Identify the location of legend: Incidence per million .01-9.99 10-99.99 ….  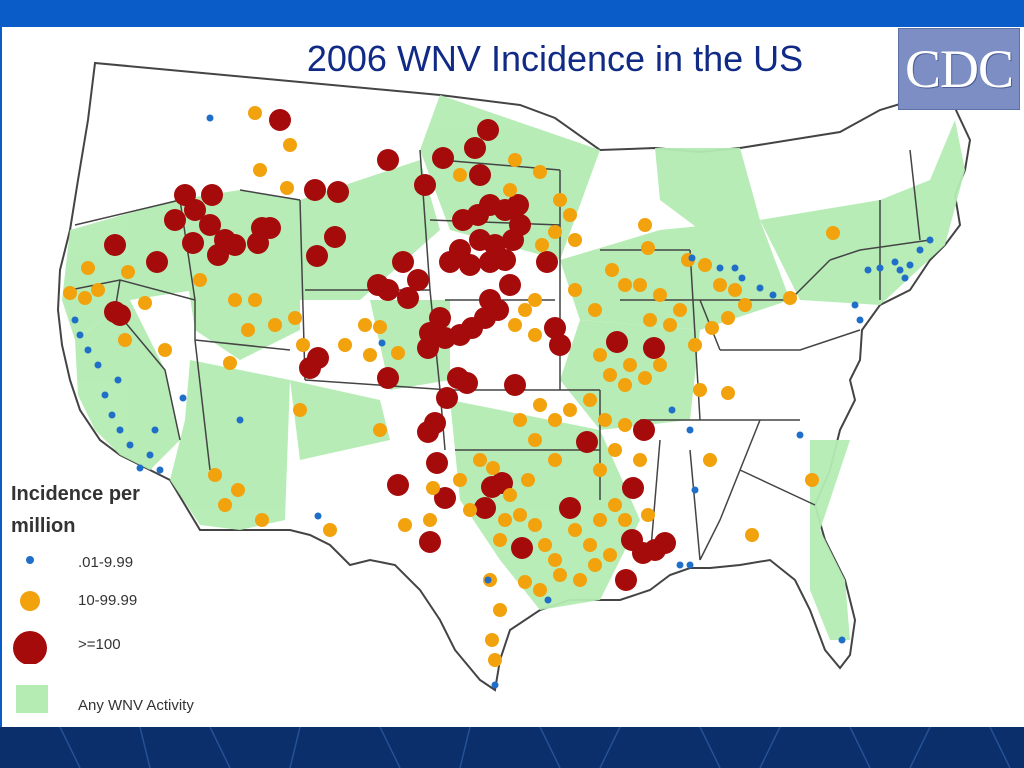
(128, 600).